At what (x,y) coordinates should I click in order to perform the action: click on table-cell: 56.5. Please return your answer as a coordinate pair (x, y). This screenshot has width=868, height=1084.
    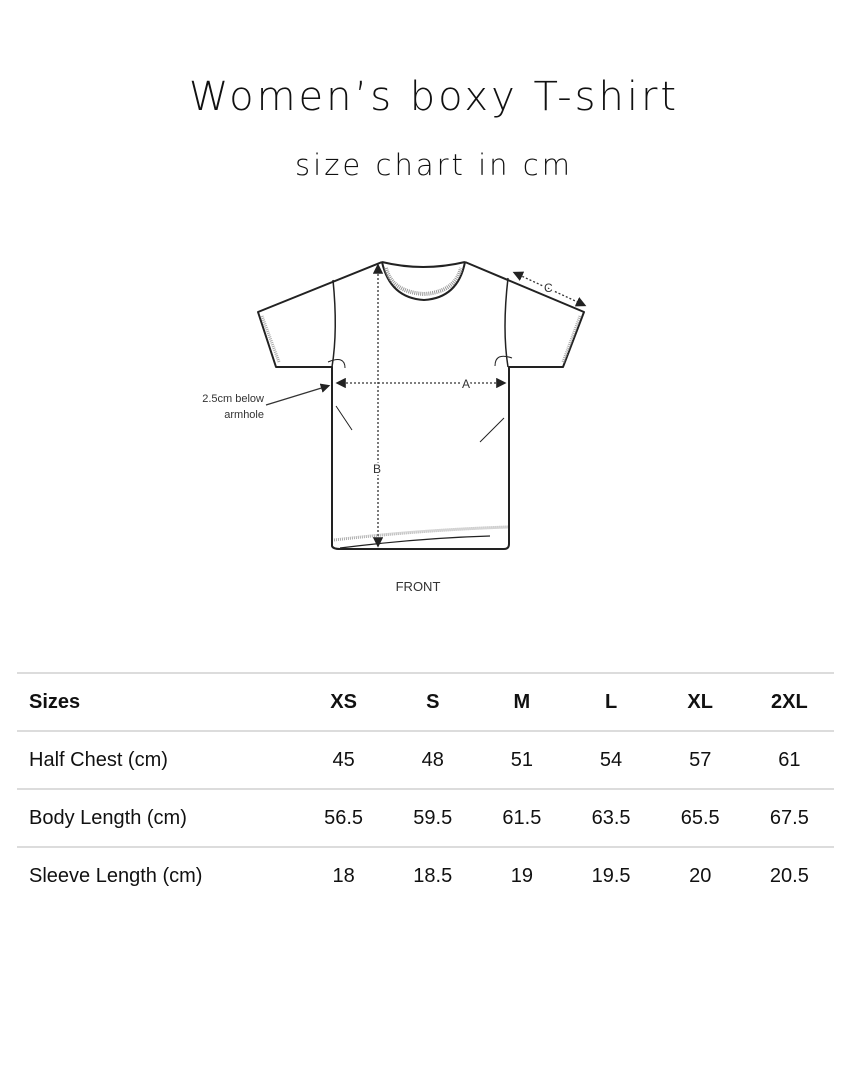
    Looking at the image, I should click on (344, 817).